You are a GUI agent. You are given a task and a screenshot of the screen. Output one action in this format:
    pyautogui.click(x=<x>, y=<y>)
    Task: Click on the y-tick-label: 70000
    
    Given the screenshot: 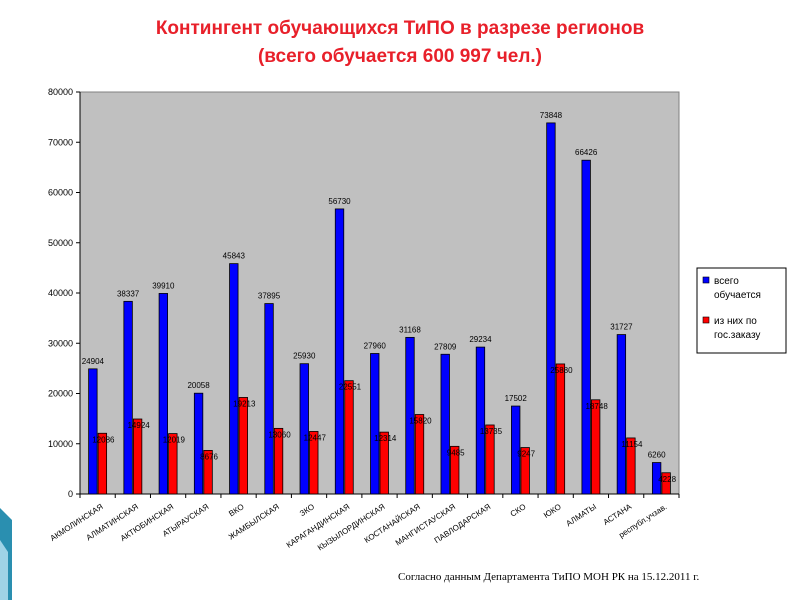 What is the action you would take?
    pyautogui.click(x=60, y=142)
    